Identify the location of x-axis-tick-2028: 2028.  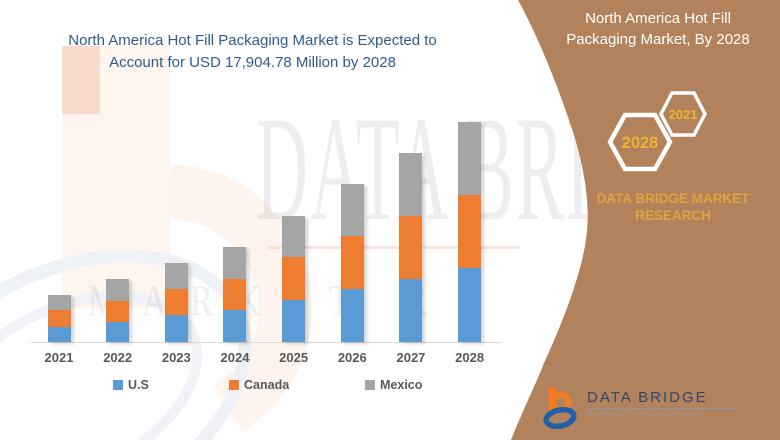
(470, 357).